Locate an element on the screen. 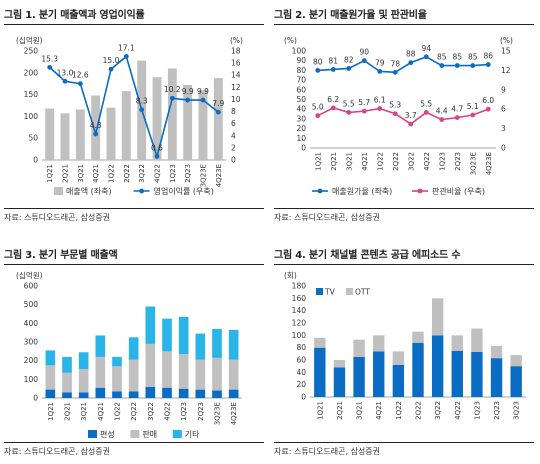 Image resolution: width=540 pixels, height=464 pixels. right-axis-unit: (%) is located at coordinates (506, 40).